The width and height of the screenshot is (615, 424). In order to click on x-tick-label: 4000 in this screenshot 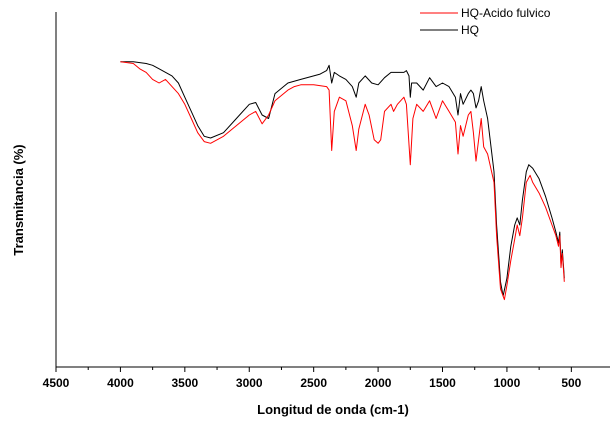, I will do `click(120, 383)`.